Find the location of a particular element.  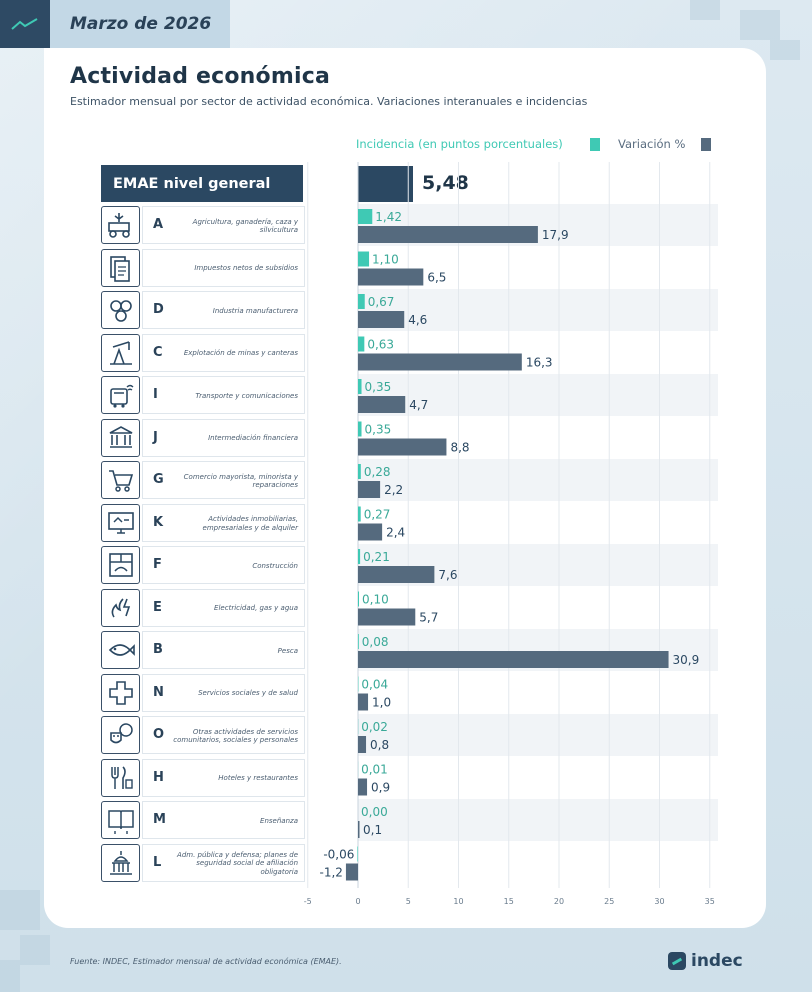

sector-code: L is located at coordinates (157, 862).